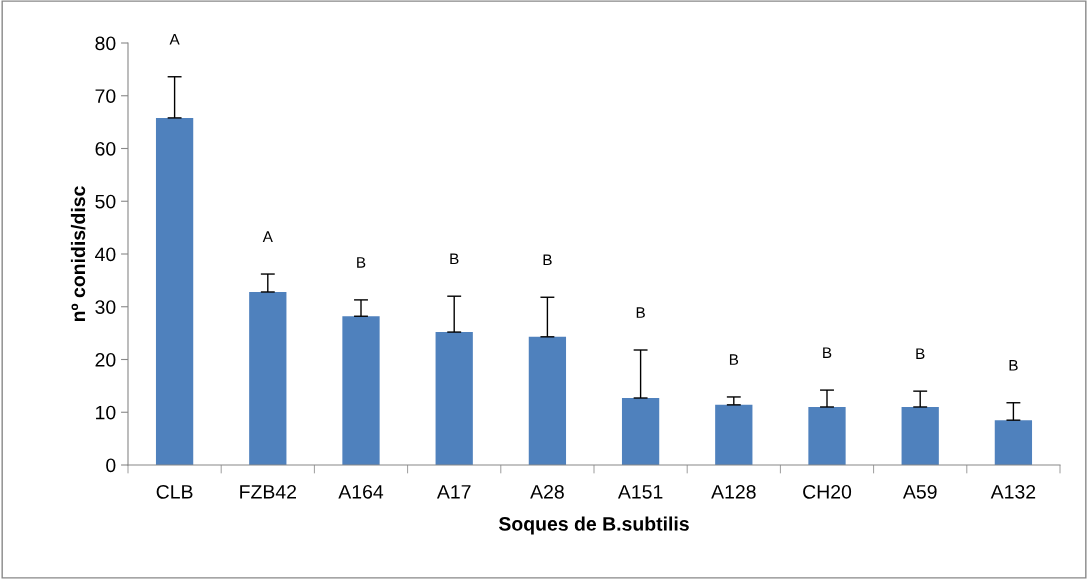 Image resolution: width=1088 pixels, height=579 pixels. I want to click on y-tick-label: 70, so click(105, 96).